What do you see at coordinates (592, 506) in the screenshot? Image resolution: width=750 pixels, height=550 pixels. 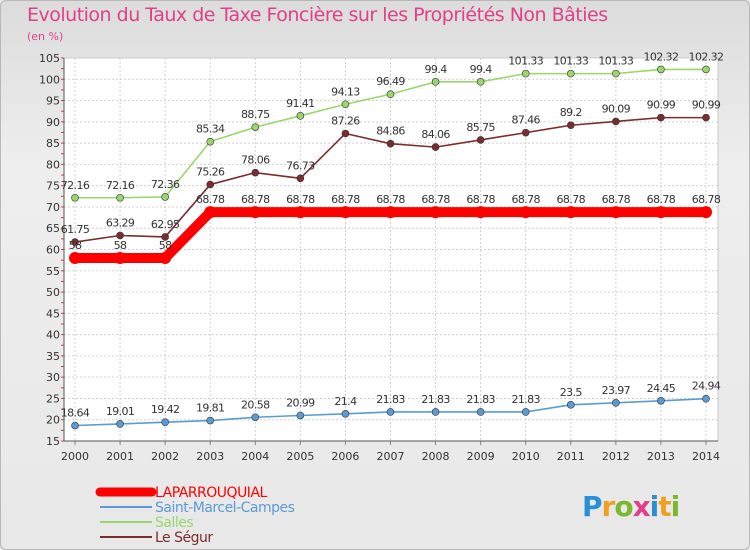 I see `logo-letter: P` at bounding box center [592, 506].